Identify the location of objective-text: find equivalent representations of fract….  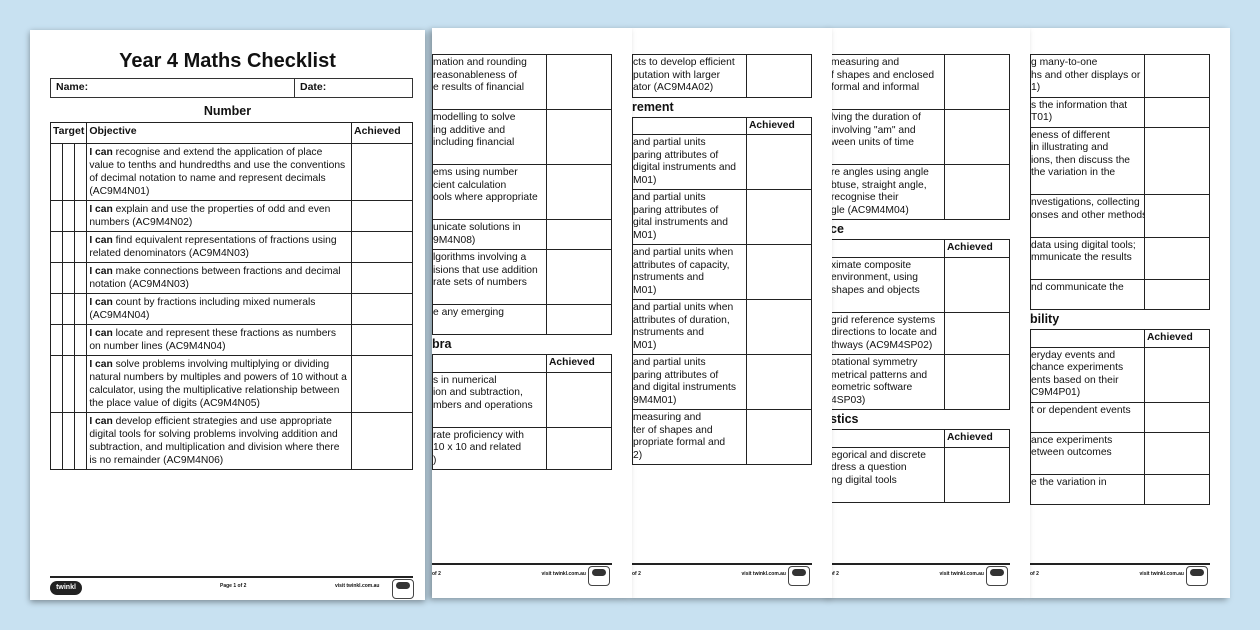
(213, 247).